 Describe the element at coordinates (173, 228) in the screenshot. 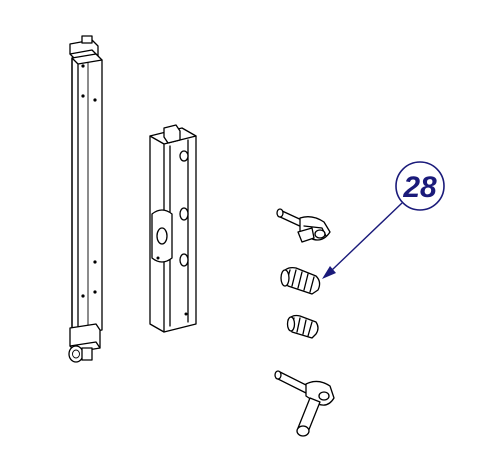

I see `channel-bracket-part` at that location.